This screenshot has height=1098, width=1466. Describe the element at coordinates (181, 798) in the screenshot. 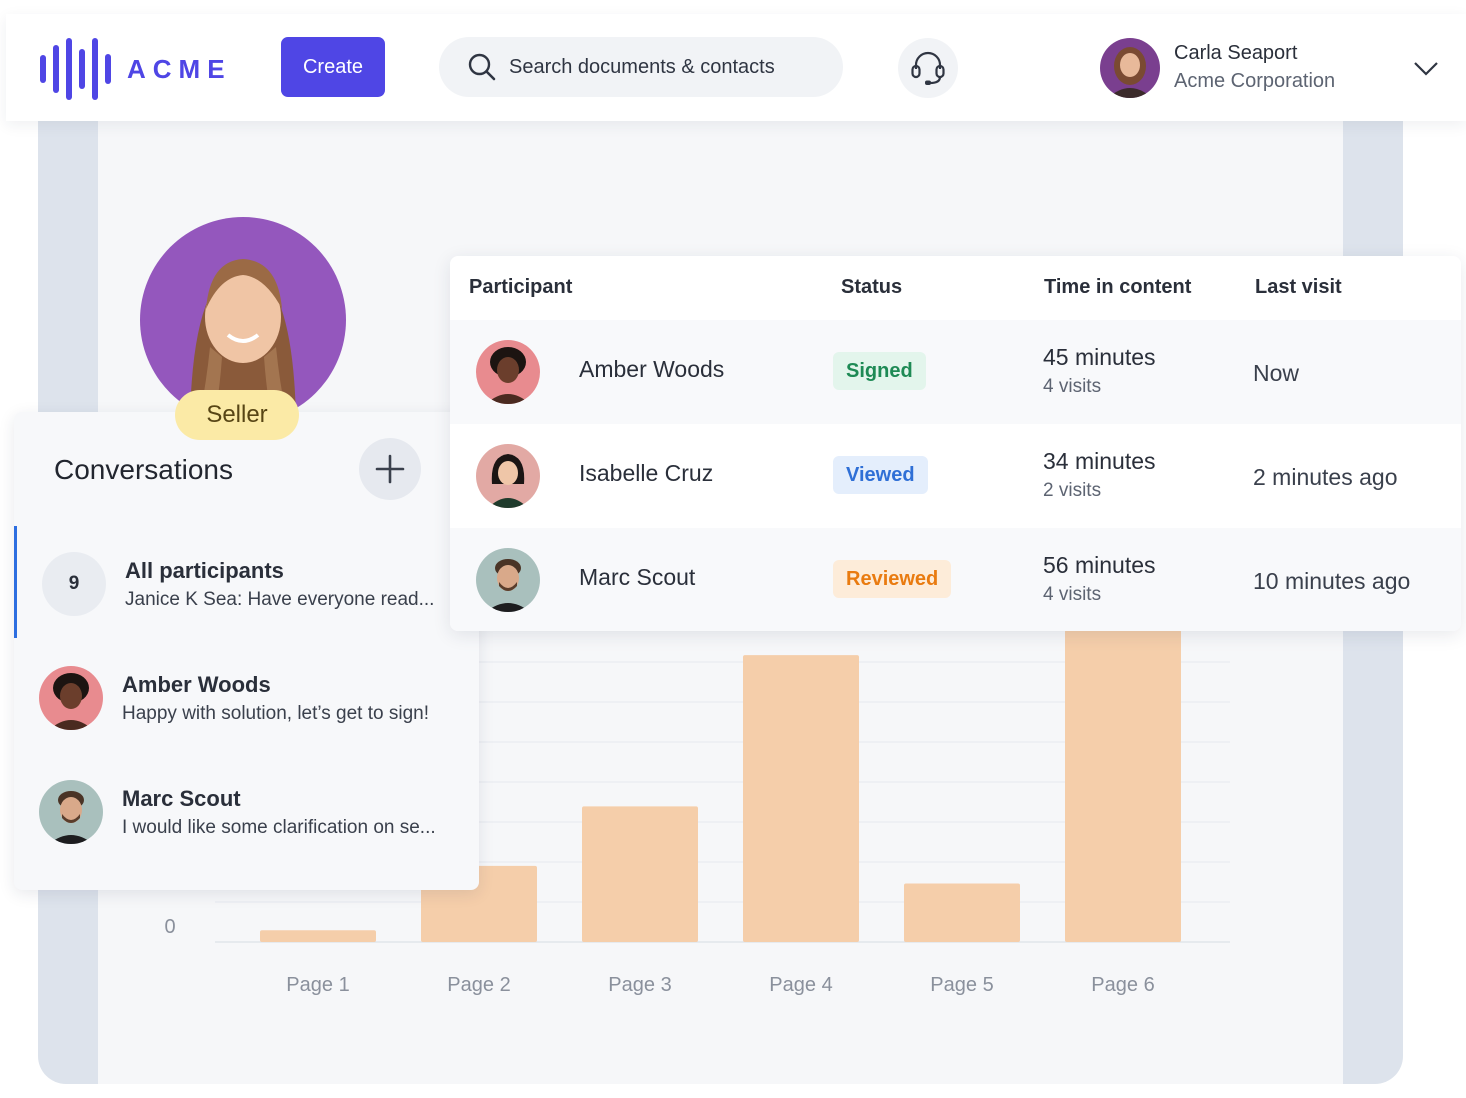

I see `conversation-name: Marc Scout` at that location.